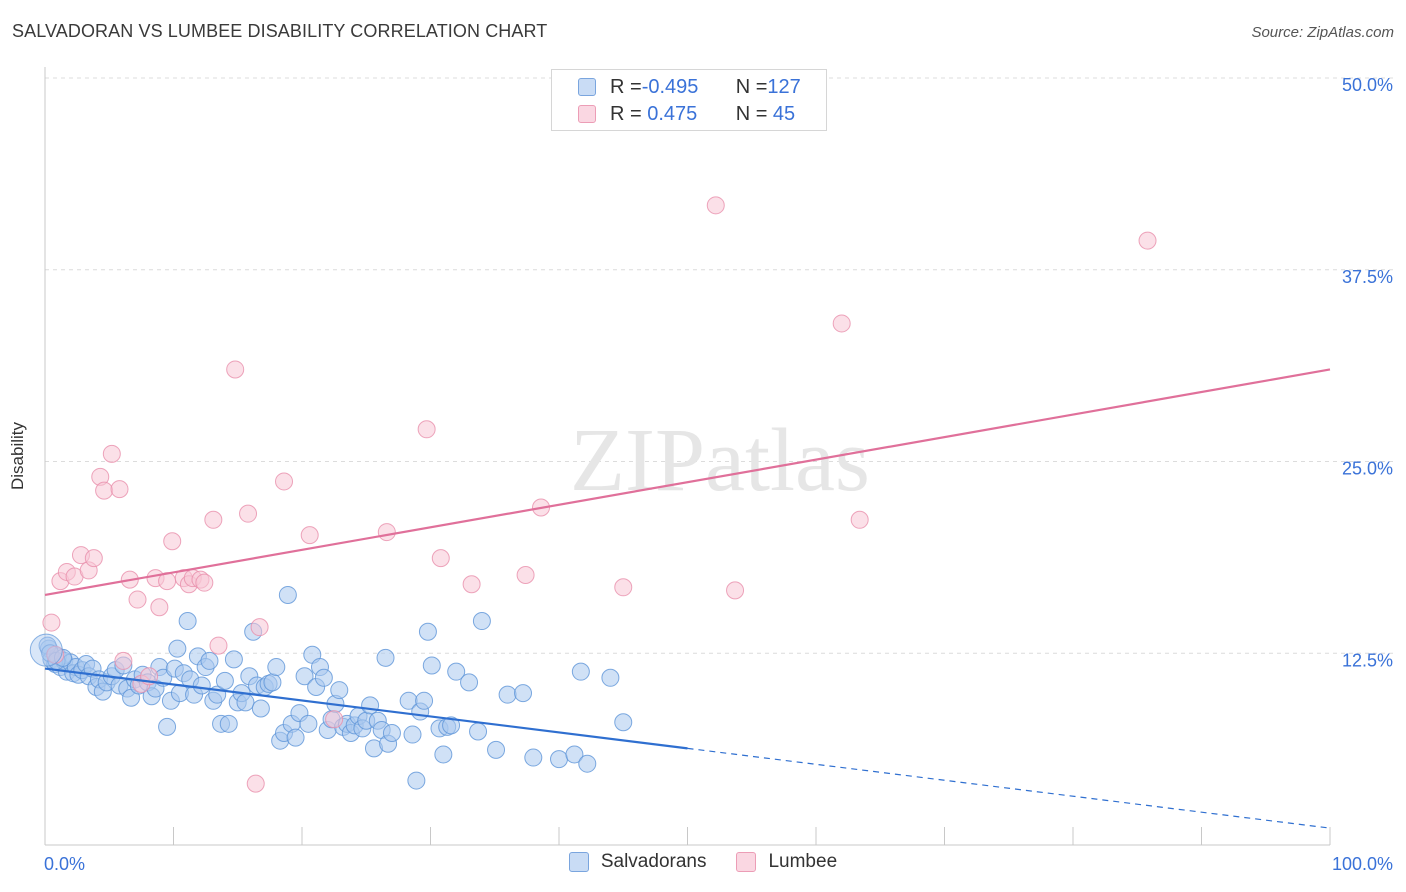 The height and width of the screenshot is (892, 1406). What do you see at coordinates (1367, 277) in the screenshot?
I see `y-tick-label: 37.5%` at bounding box center [1367, 277].